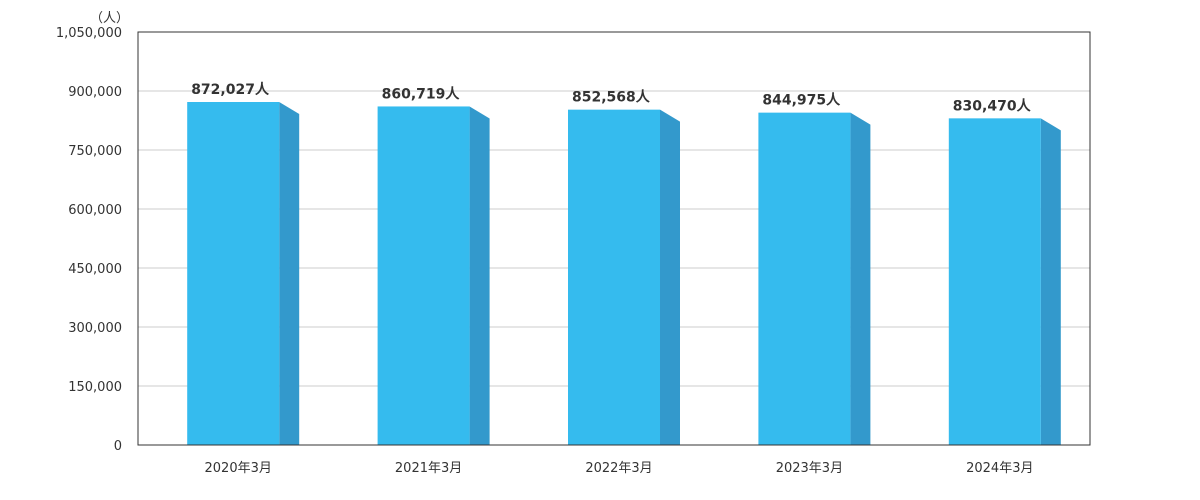 The width and height of the screenshot is (1200, 500). Describe the element at coordinates (428, 468) in the screenshot. I see `x-category-label: 2021年3月` at that location.